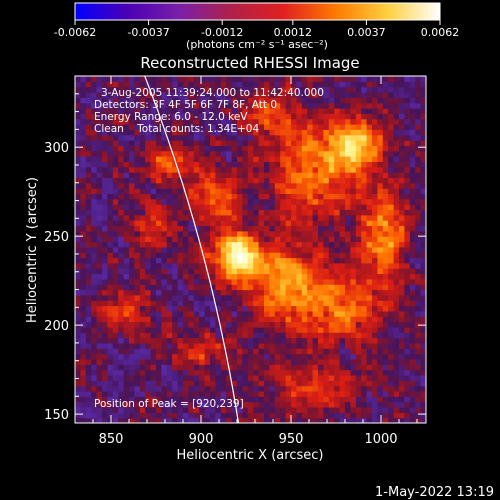  I want to click on annotation-detectors: Detectors: 3F 4F 5F 6F 7F 8F, Att 0, so click(185, 105).